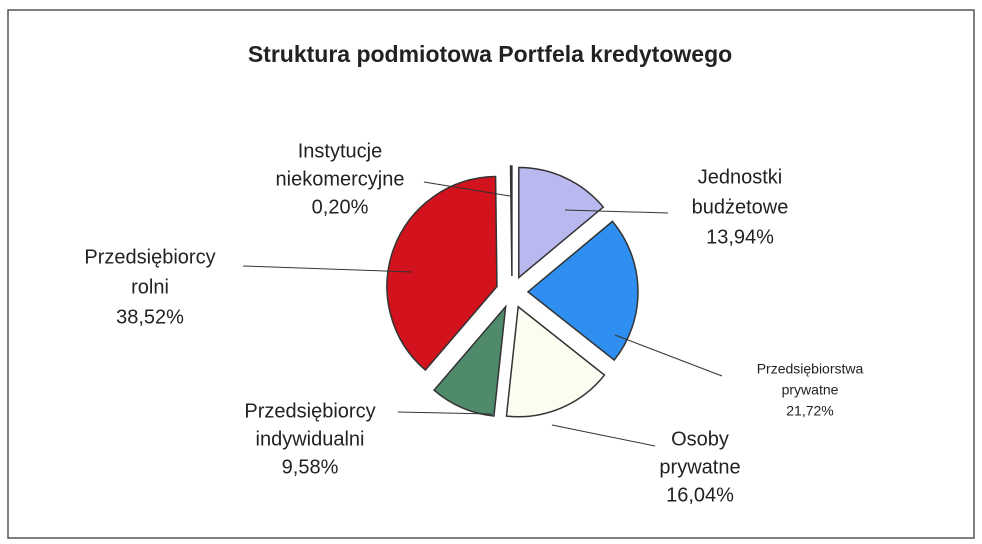  Describe the element at coordinates (340, 207) in the screenshot. I see `value-label: 0,20%` at that location.